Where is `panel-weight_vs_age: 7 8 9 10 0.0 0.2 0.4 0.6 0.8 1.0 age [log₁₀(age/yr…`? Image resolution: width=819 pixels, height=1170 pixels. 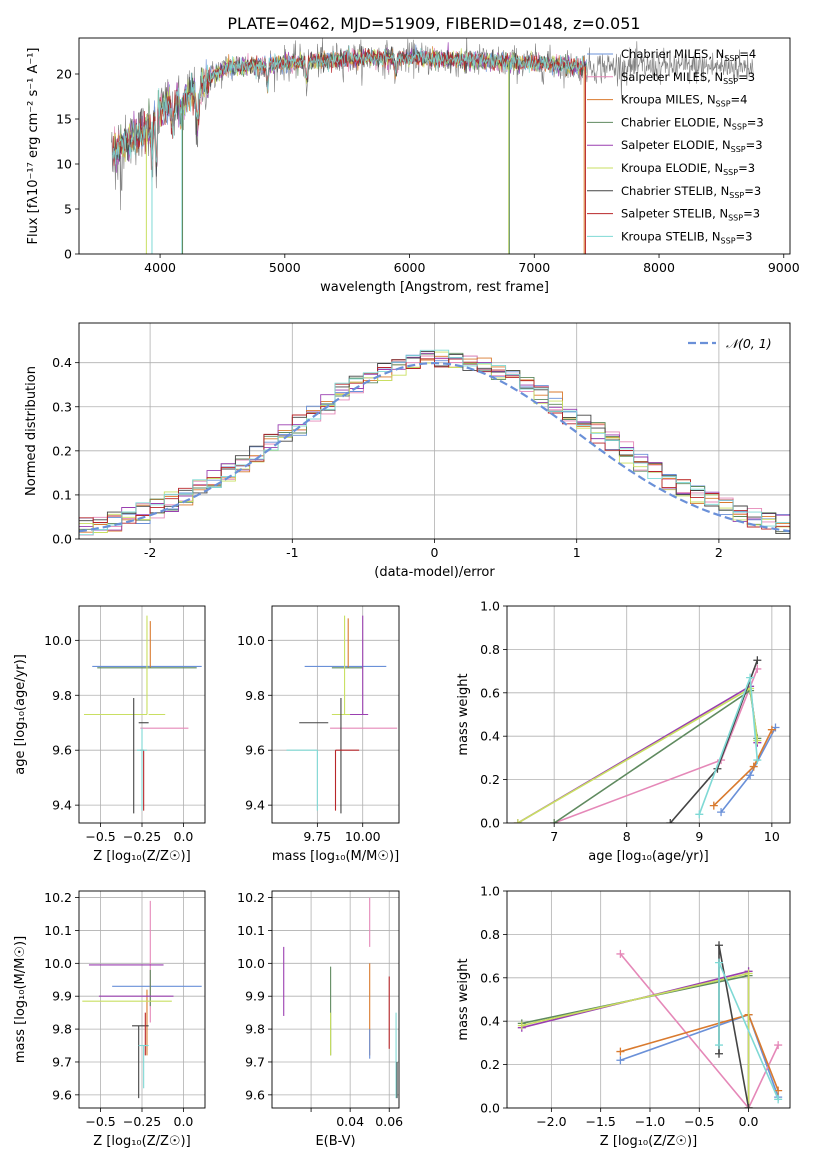 panel-weight_vs_age: 7 8 9 10 0.0 0.2 0.4 0.6 0.8 1.0 age [log₁₀(age/yr… is located at coordinates (623, 731).